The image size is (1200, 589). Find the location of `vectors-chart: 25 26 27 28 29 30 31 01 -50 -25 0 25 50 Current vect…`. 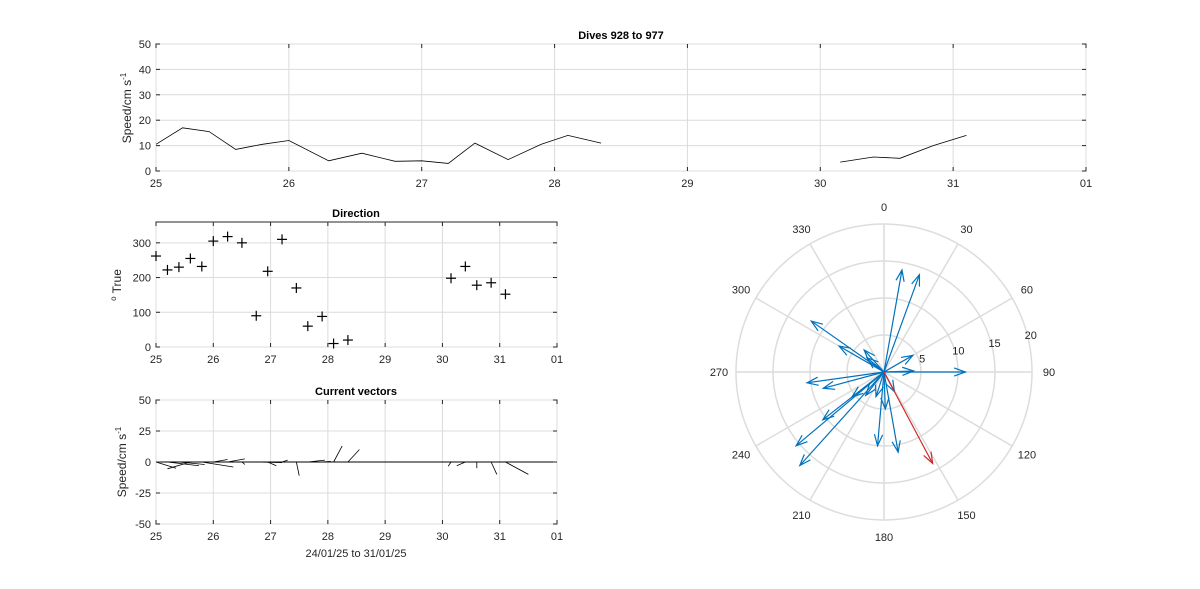

vectors-chart: 25 26 27 28 29 30 31 01 -50 -25 0 25 50 Current vect… is located at coordinates (338, 473).